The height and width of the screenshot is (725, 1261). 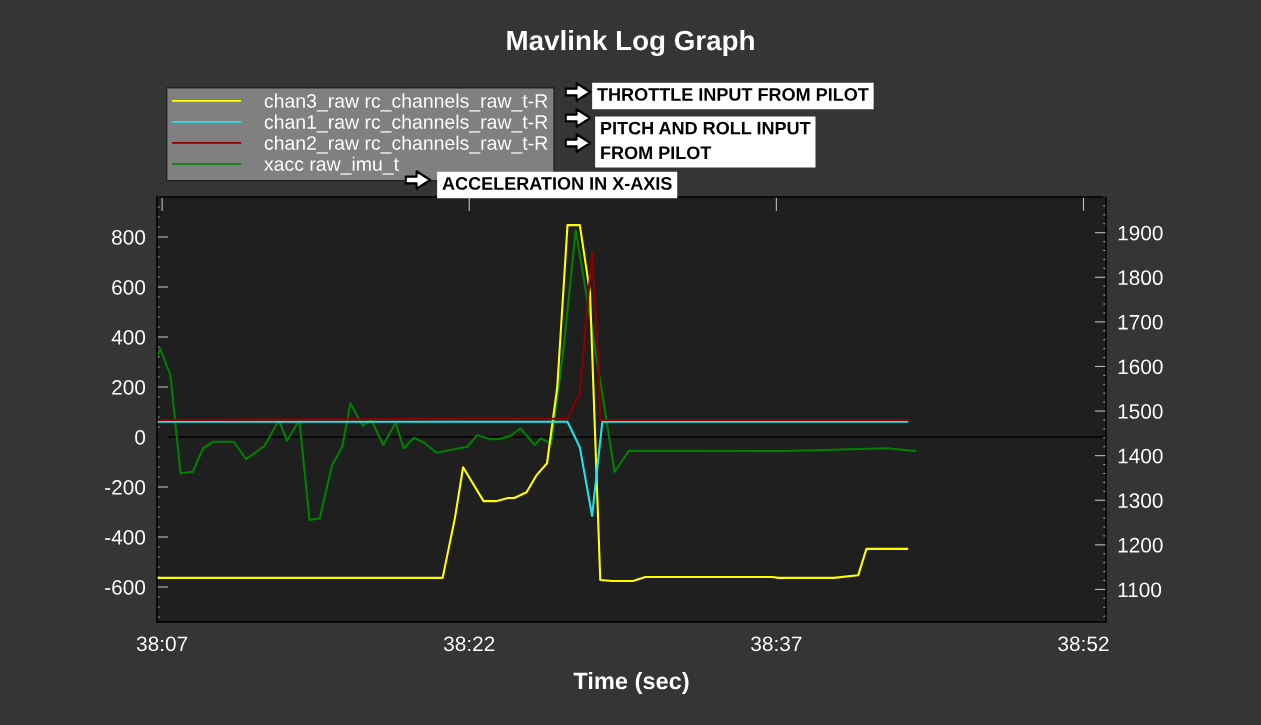 I want to click on y-tick-label: 400, so click(x=128, y=337).